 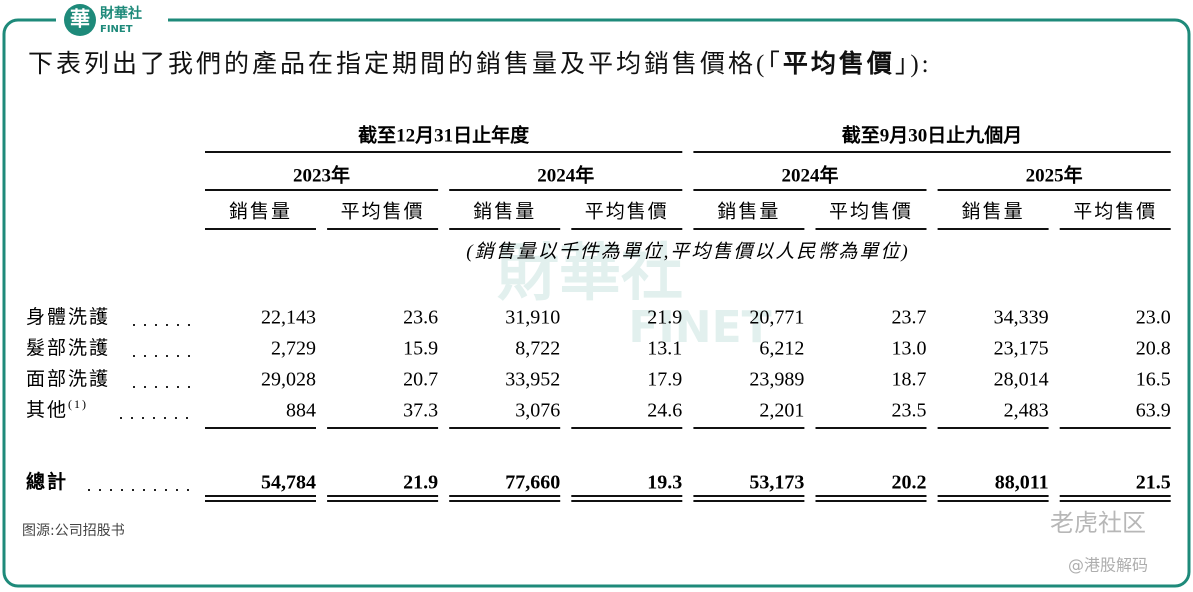 What do you see at coordinates (781, 411) in the screenshot?
I see `cell: 2,201` at bounding box center [781, 411].